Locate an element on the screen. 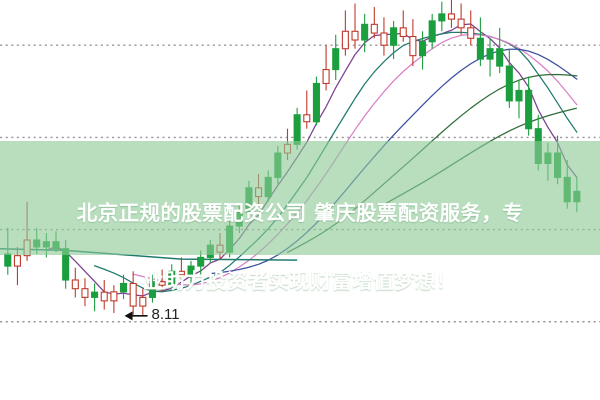 Image resolution: width=600 pixels, height=400 pixels. support-line is located at coordinates (149, 254).